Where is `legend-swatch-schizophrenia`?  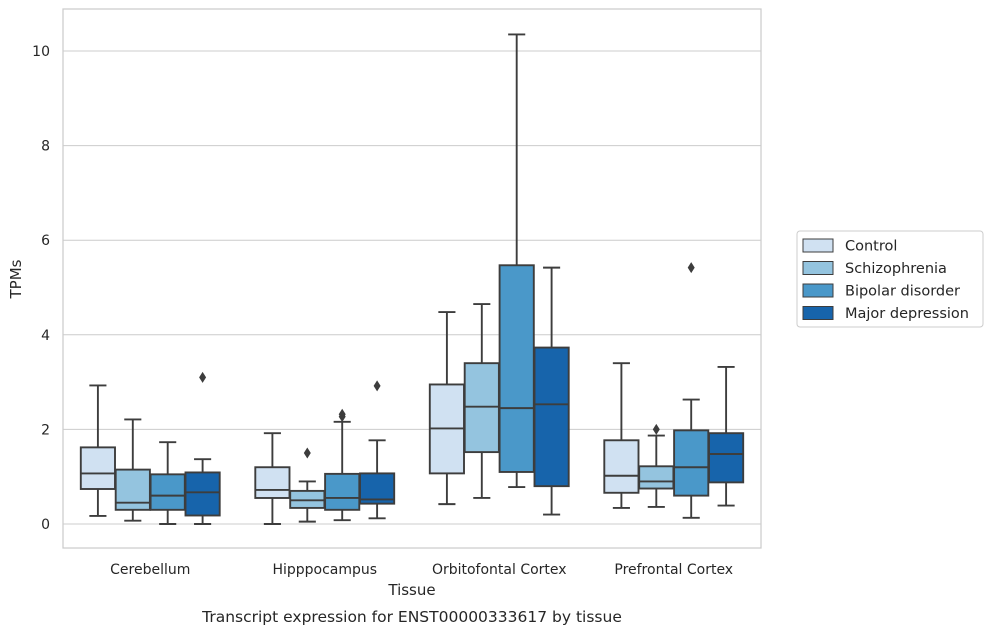
legend-swatch-schizophrenia is located at coordinates (818, 268).